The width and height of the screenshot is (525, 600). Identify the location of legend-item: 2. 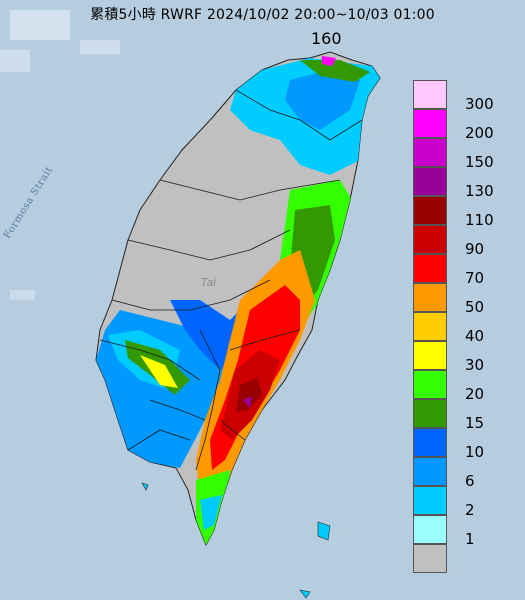
(466, 502).